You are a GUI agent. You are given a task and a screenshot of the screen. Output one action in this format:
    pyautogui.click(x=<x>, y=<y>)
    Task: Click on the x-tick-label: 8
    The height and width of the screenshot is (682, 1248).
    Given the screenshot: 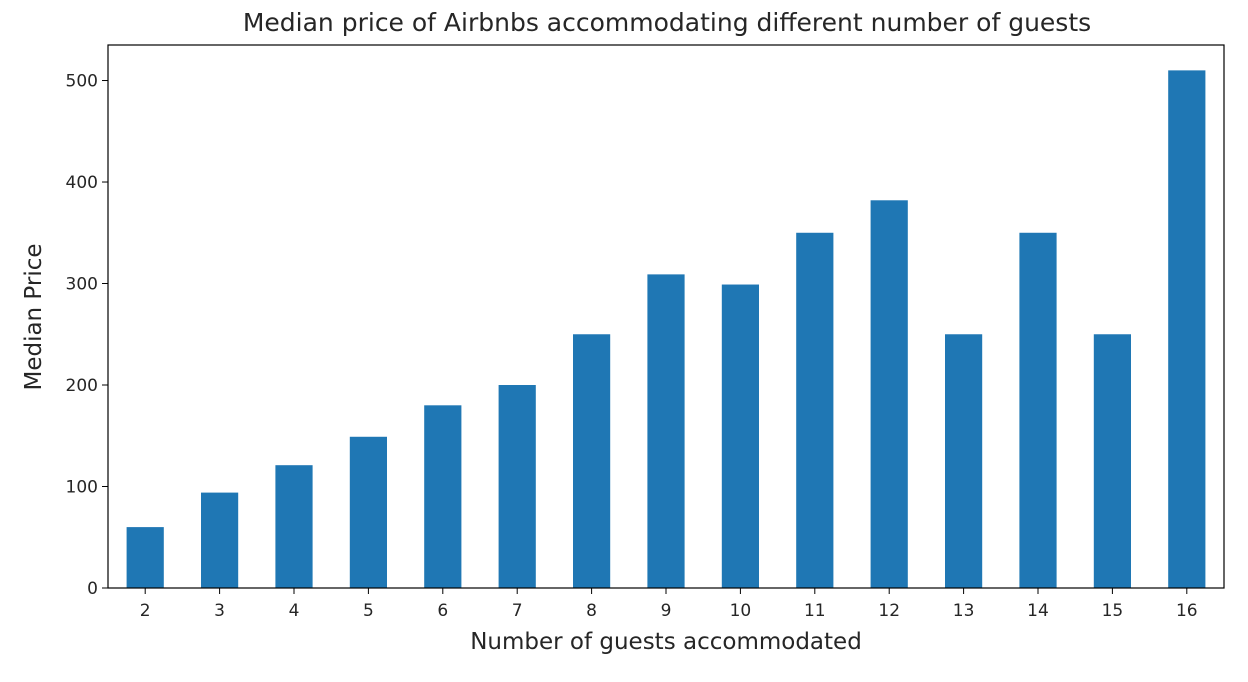 What is the action you would take?
    pyautogui.click(x=591, y=611)
    